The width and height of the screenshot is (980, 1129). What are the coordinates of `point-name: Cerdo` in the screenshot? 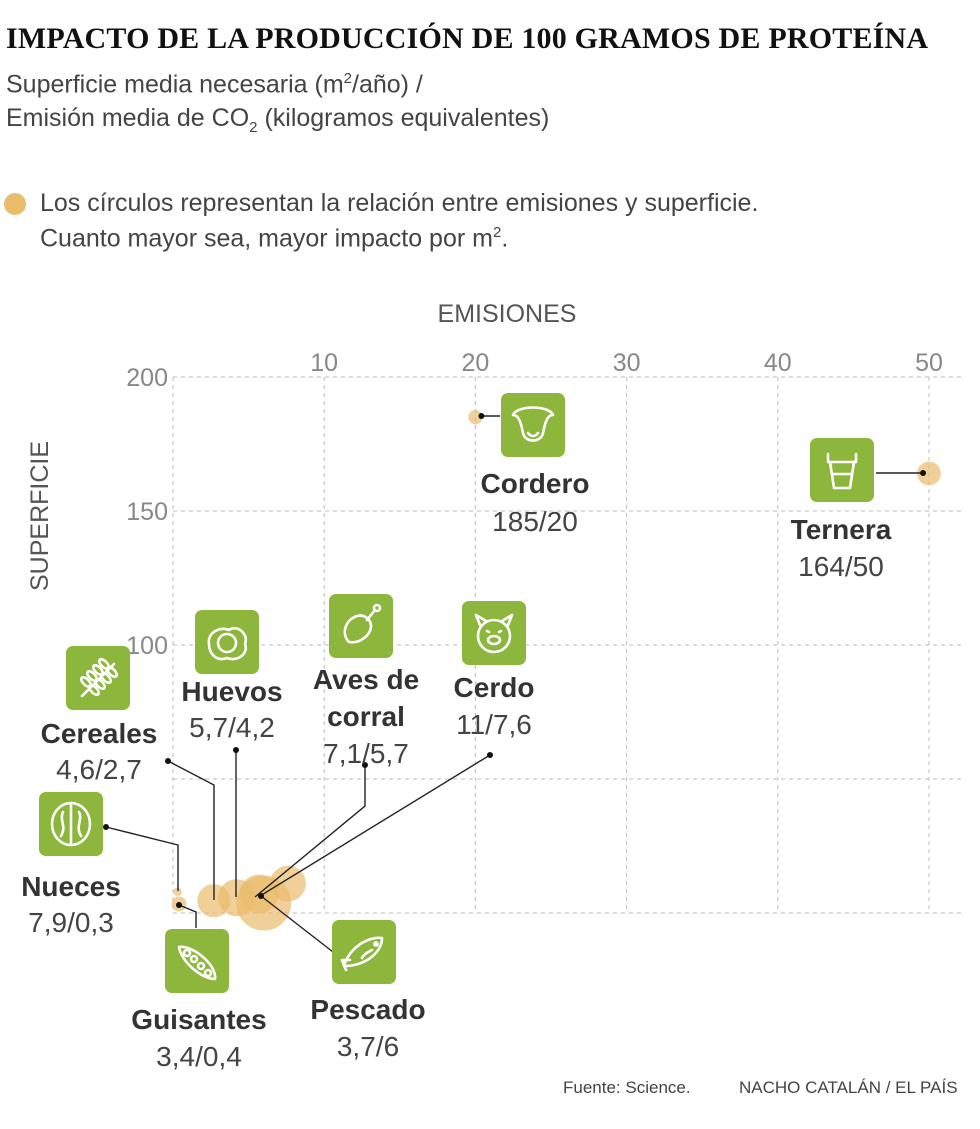 It's located at (494, 687).